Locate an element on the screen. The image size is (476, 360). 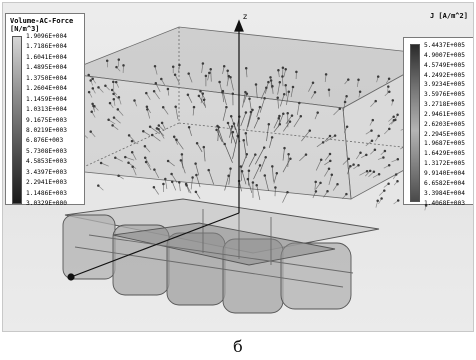
current-density-tick: 2.2945E+005 is located at coordinates (444, 134).